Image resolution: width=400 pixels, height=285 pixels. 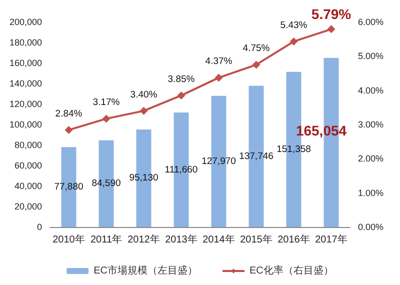 What do you see at coordinates (144, 94) in the screenshot?
I see `data-label: 3.40%` at bounding box center [144, 94].